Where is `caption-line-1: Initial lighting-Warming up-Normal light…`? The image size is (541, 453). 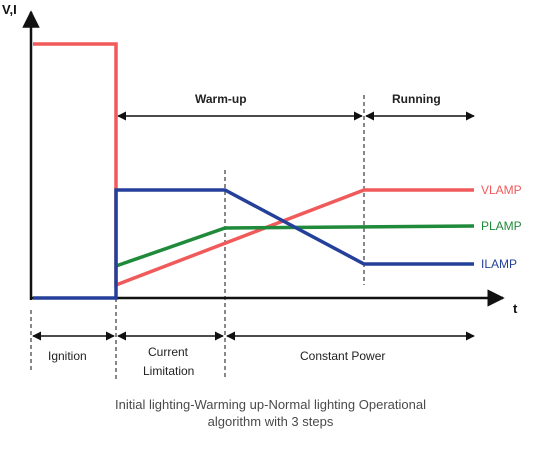
caption-line-1: Initial lighting-Warming up-Normal light… is located at coordinates (270, 404).